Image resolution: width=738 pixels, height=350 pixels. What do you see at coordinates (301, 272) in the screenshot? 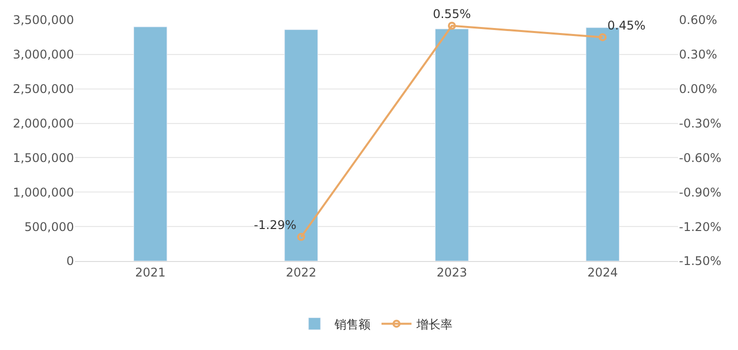
I see `x-tick-label: 2022` at bounding box center [301, 272].